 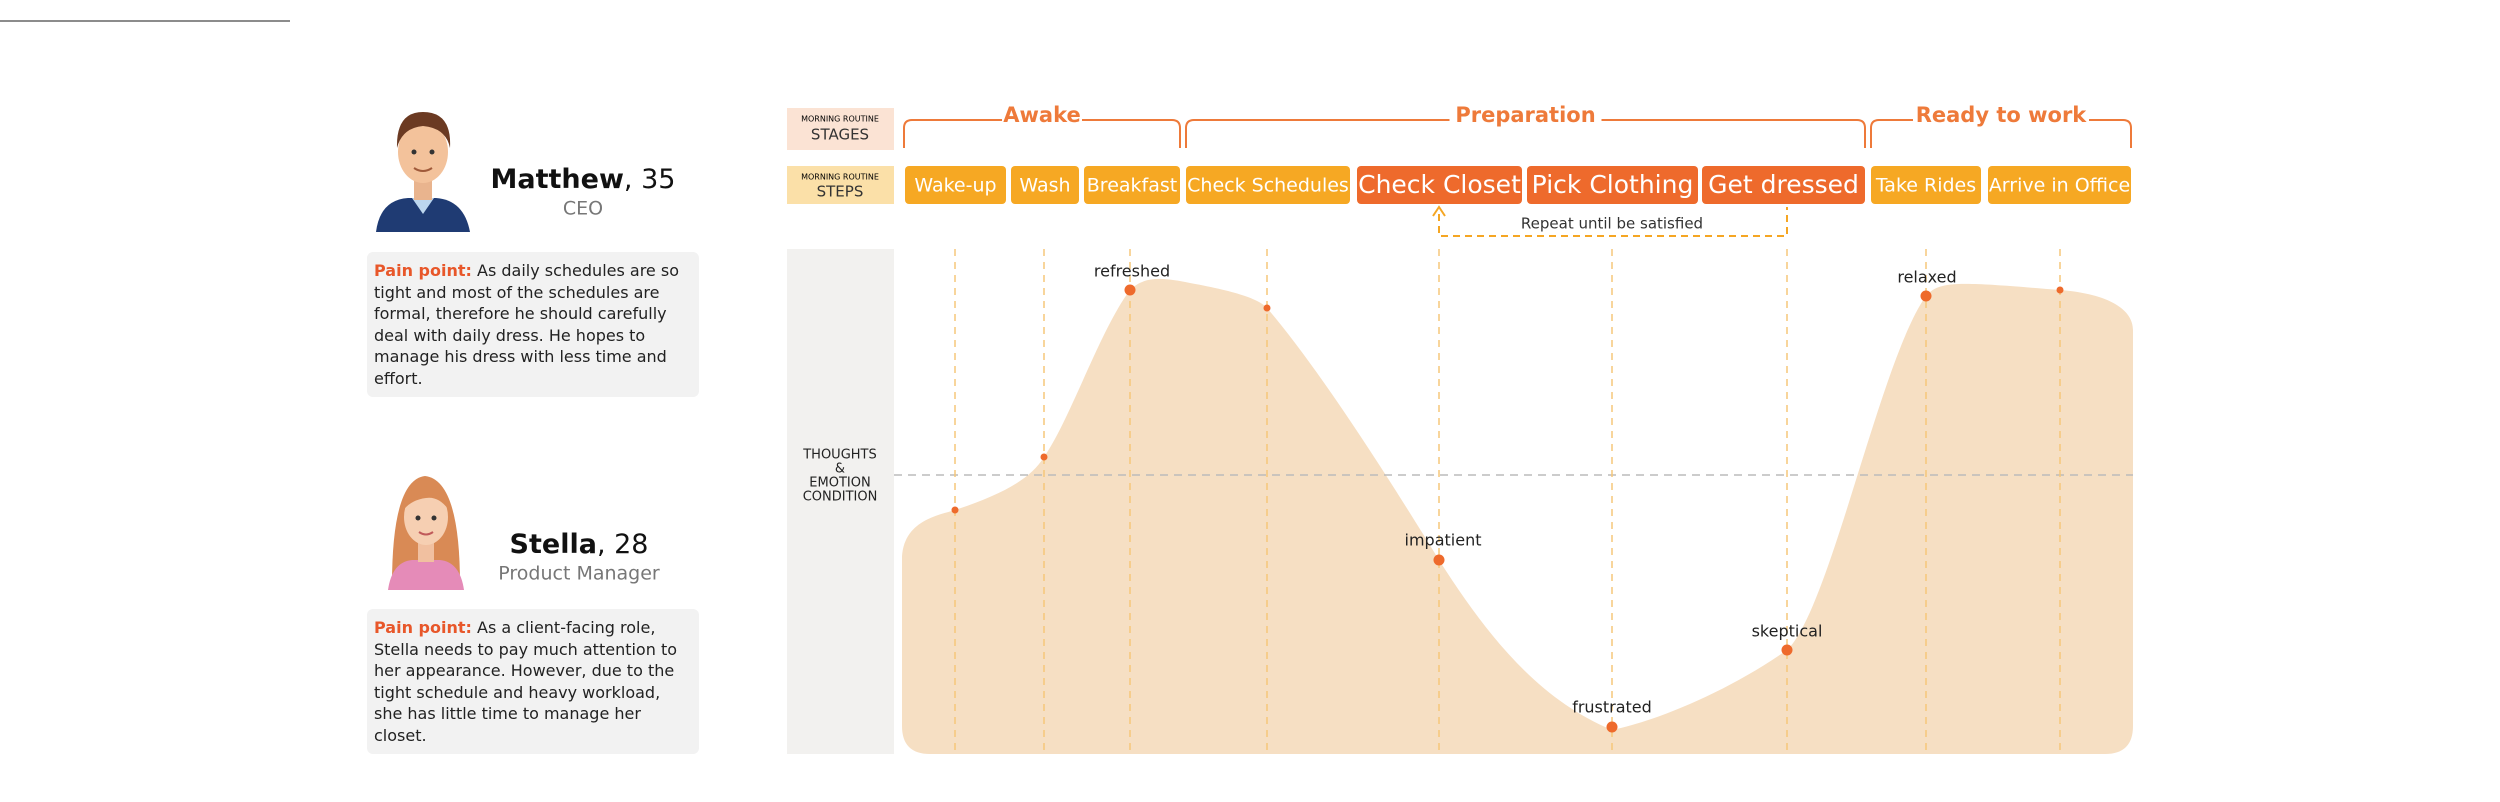 I want to click on steps-label-small: MORNING ROUTINE, so click(x=840, y=177).